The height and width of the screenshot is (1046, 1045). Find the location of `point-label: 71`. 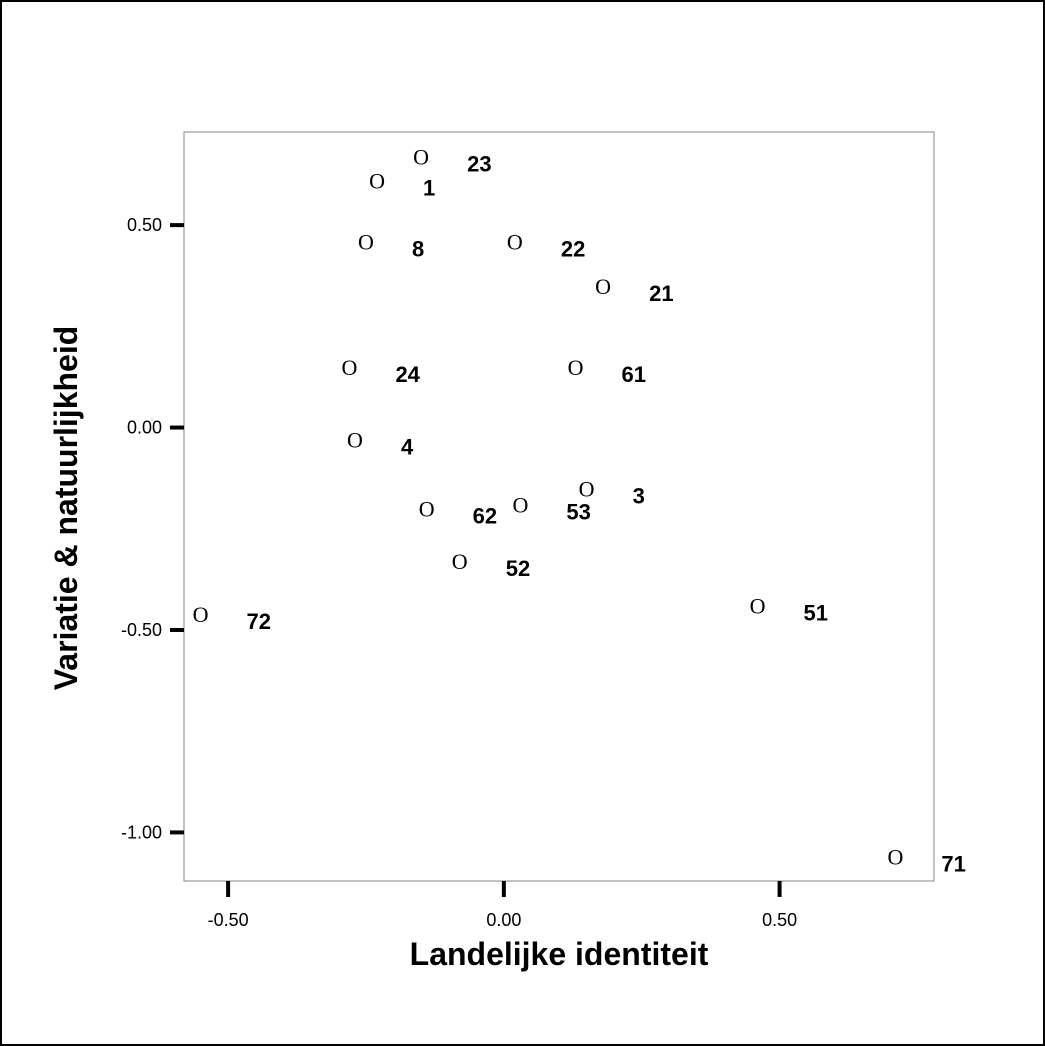

point-label: 71 is located at coordinates (953, 864).